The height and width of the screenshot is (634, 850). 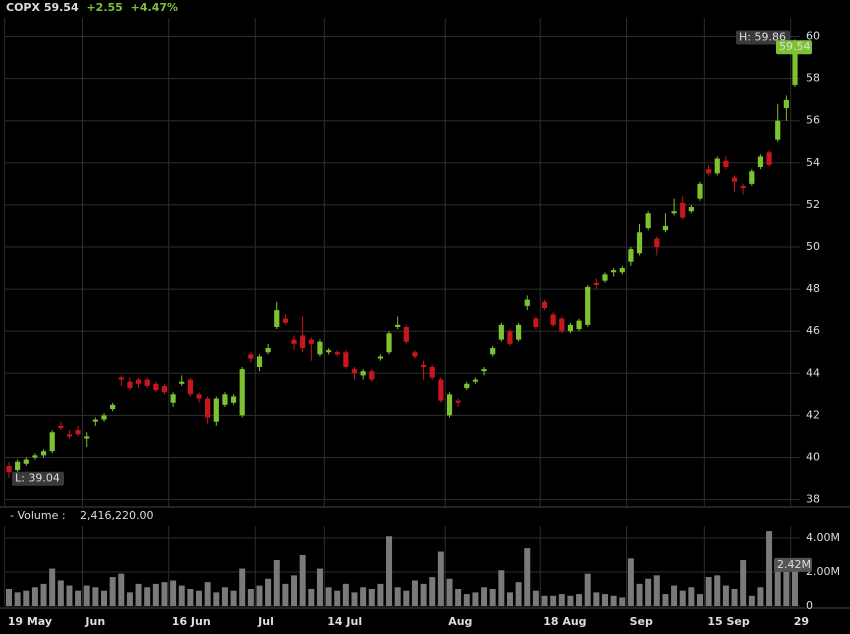 I want to click on high-label: H: 59.86, so click(x=762, y=36).